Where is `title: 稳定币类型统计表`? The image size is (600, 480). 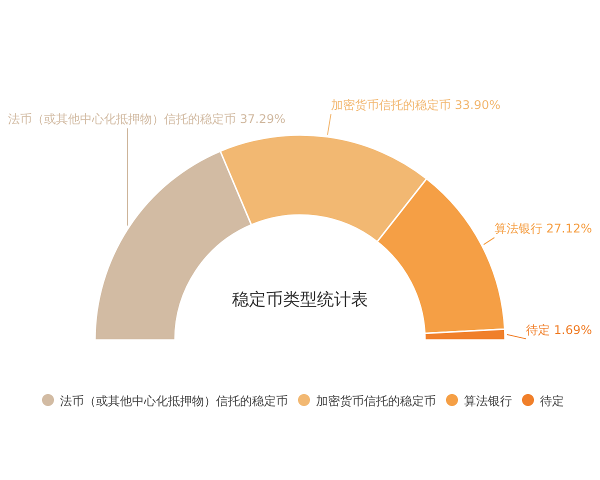 title: 稳定币类型统计表 is located at coordinates (300, 300).